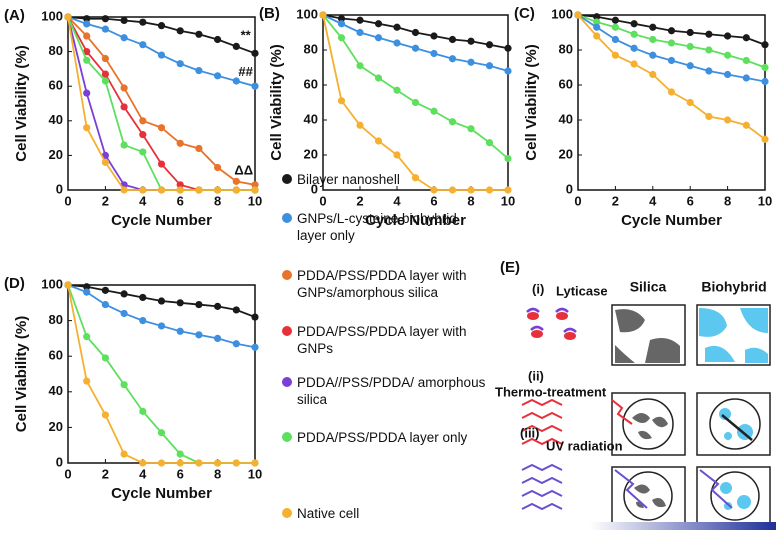 Image resolution: width=783 pixels, height=535 pixels. Describe the element at coordinates (733, 287) in the screenshot. I see `column-header: Biohybrid` at that location.